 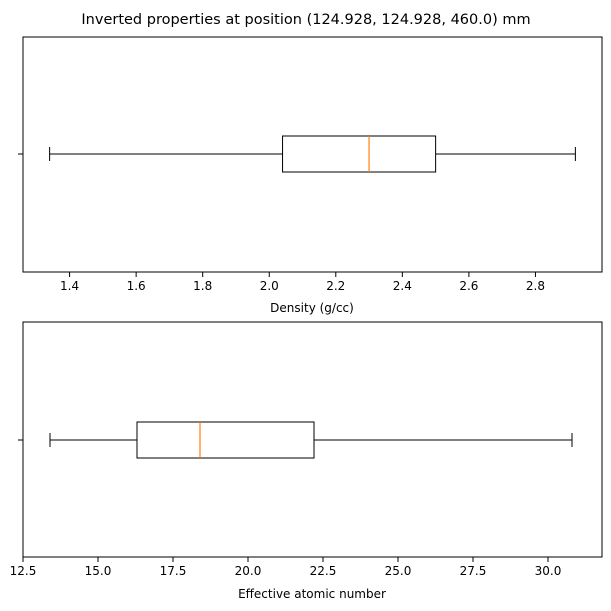 I want to click on density-x-tick-label: 2.6, so click(x=468, y=286).